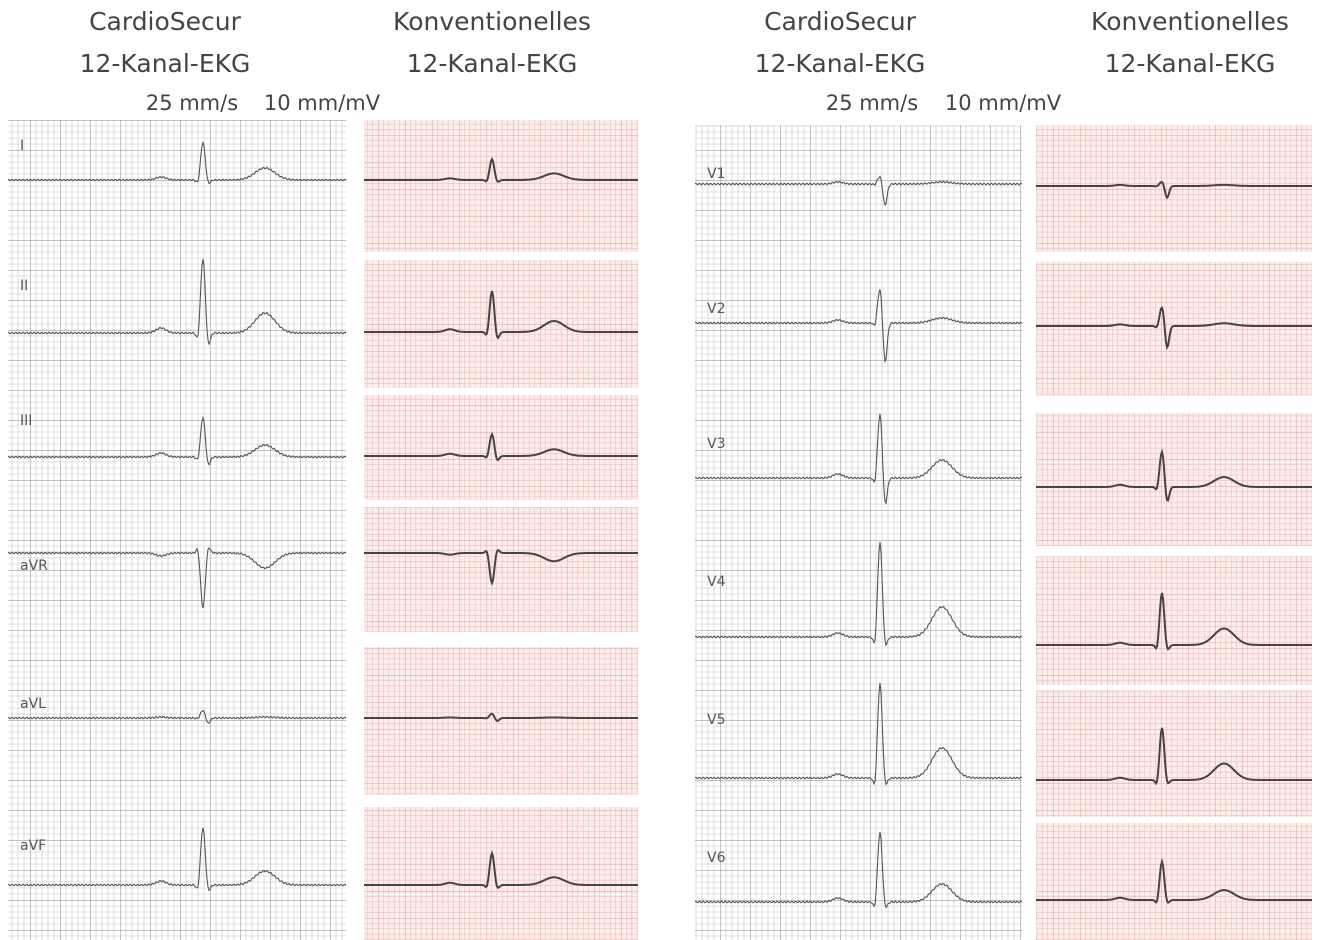 The width and height of the screenshot is (1320, 940). Describe the element at coordinates (716, 444) in the screenshot. I see `lead-label: V3` at that location.